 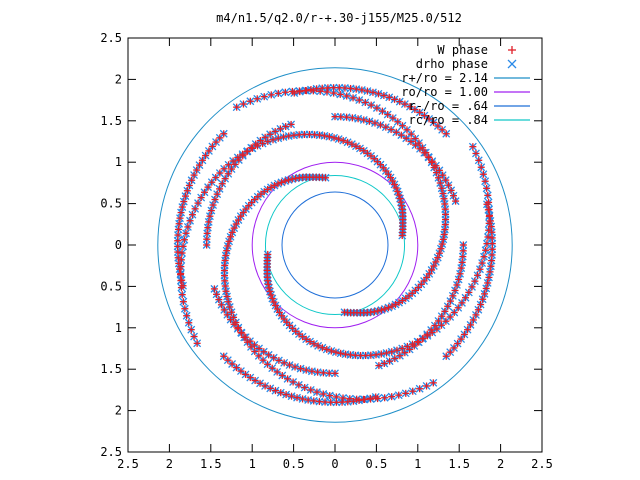 I want to click on x-tick-label: 0.5, so click(x=294, y=464).